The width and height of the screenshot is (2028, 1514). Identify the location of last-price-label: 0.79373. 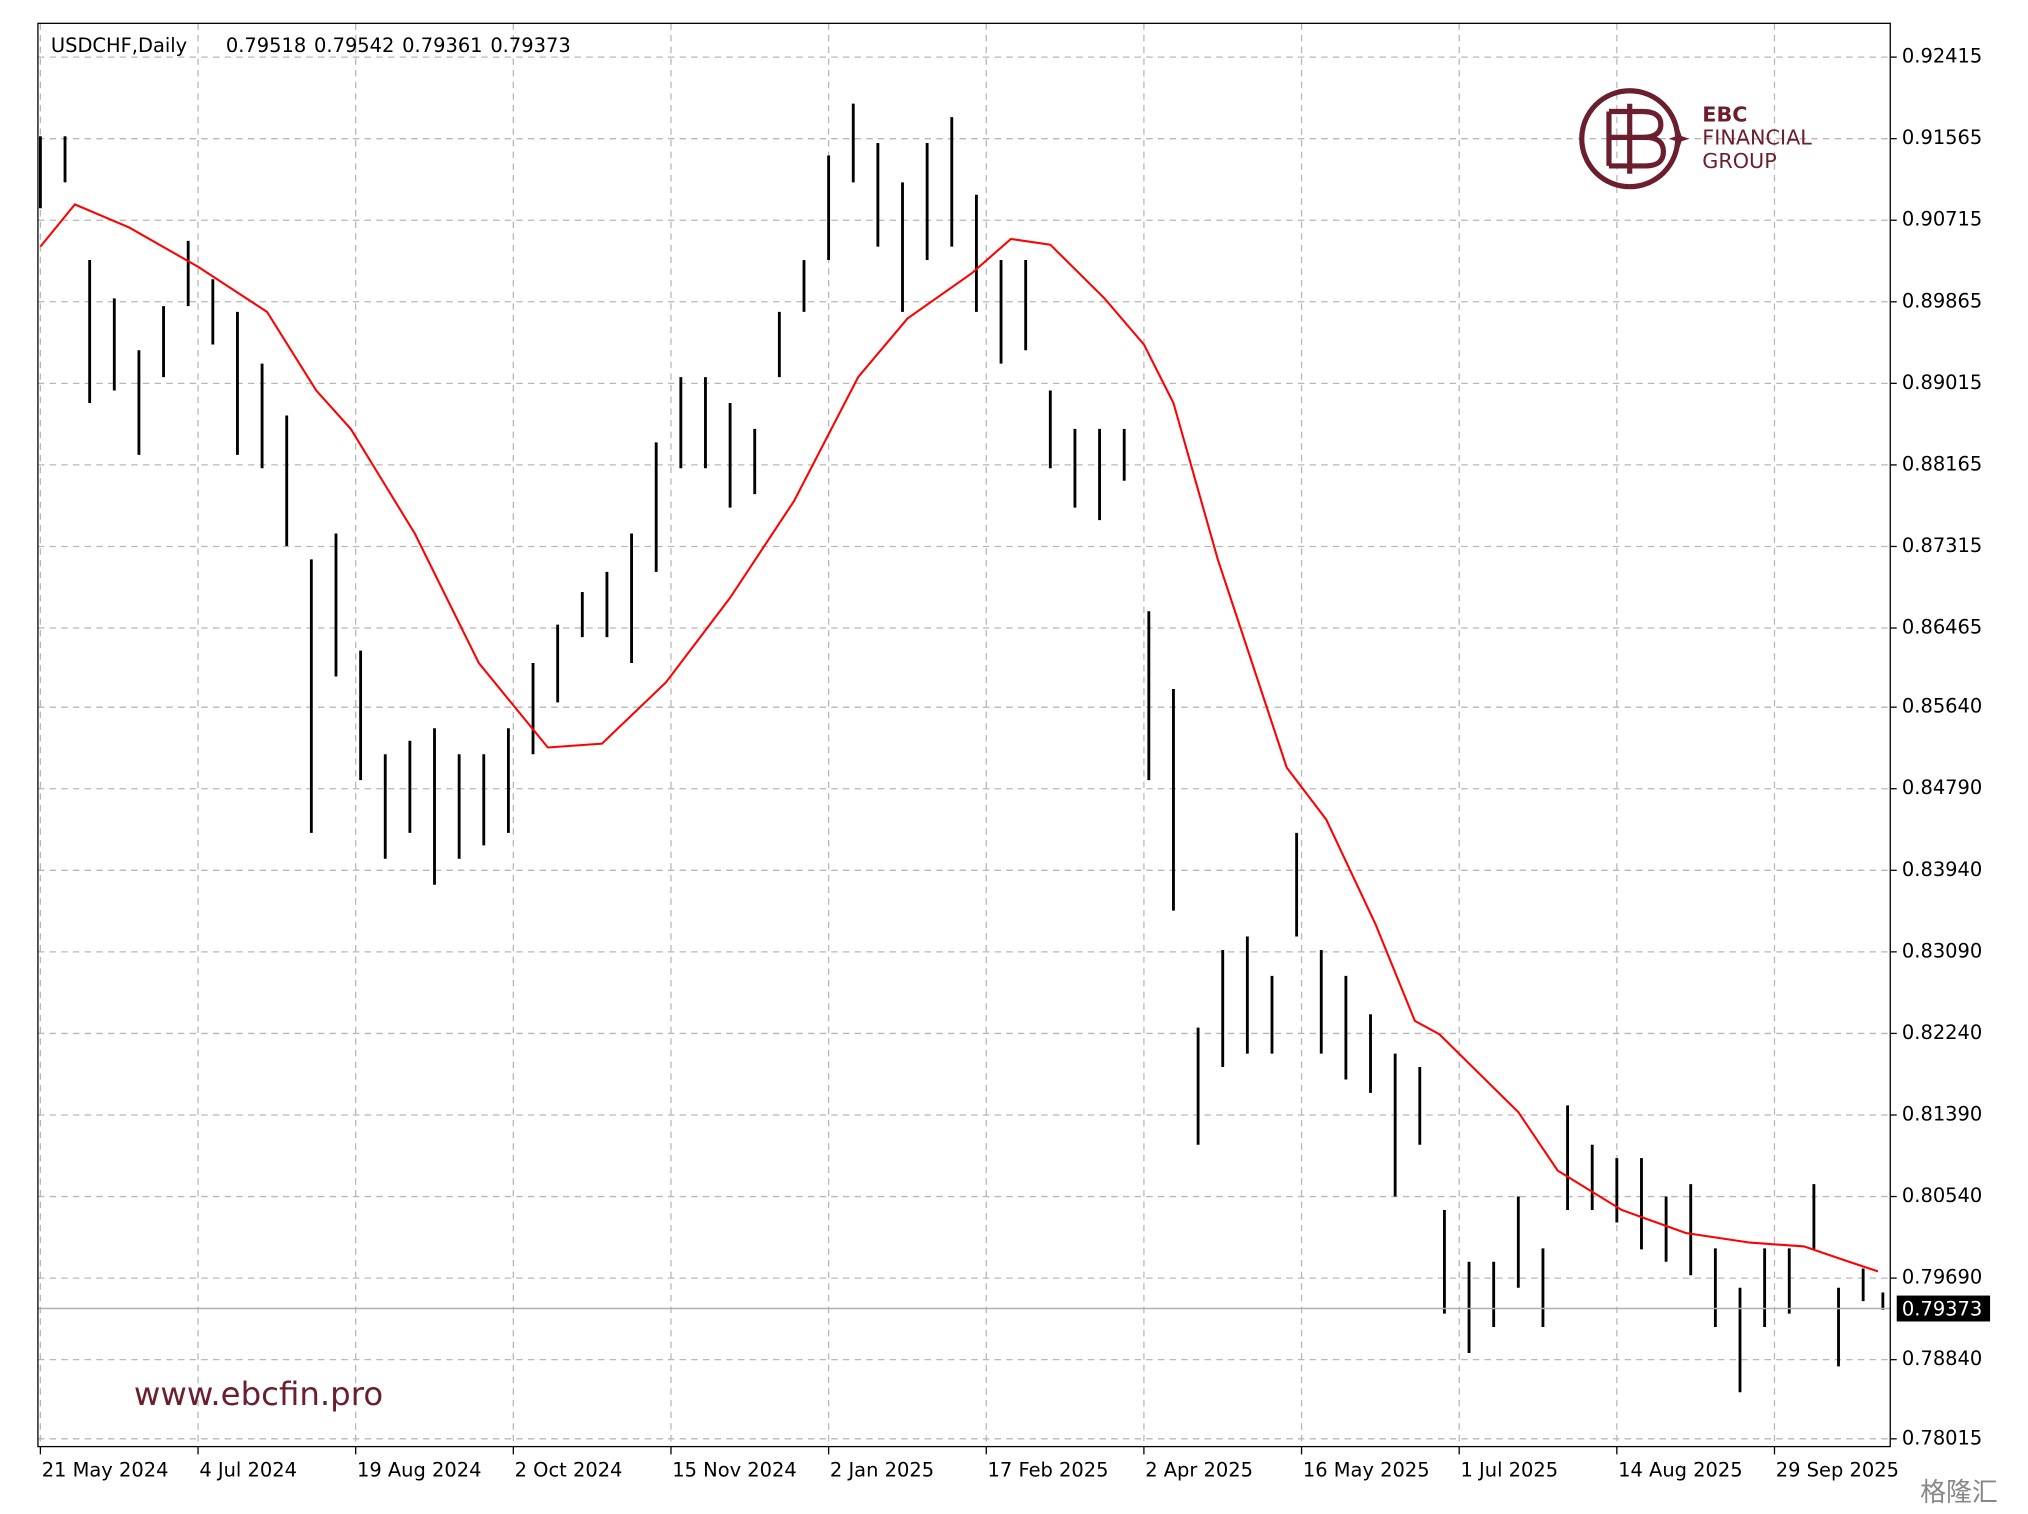
(1942, 1308).